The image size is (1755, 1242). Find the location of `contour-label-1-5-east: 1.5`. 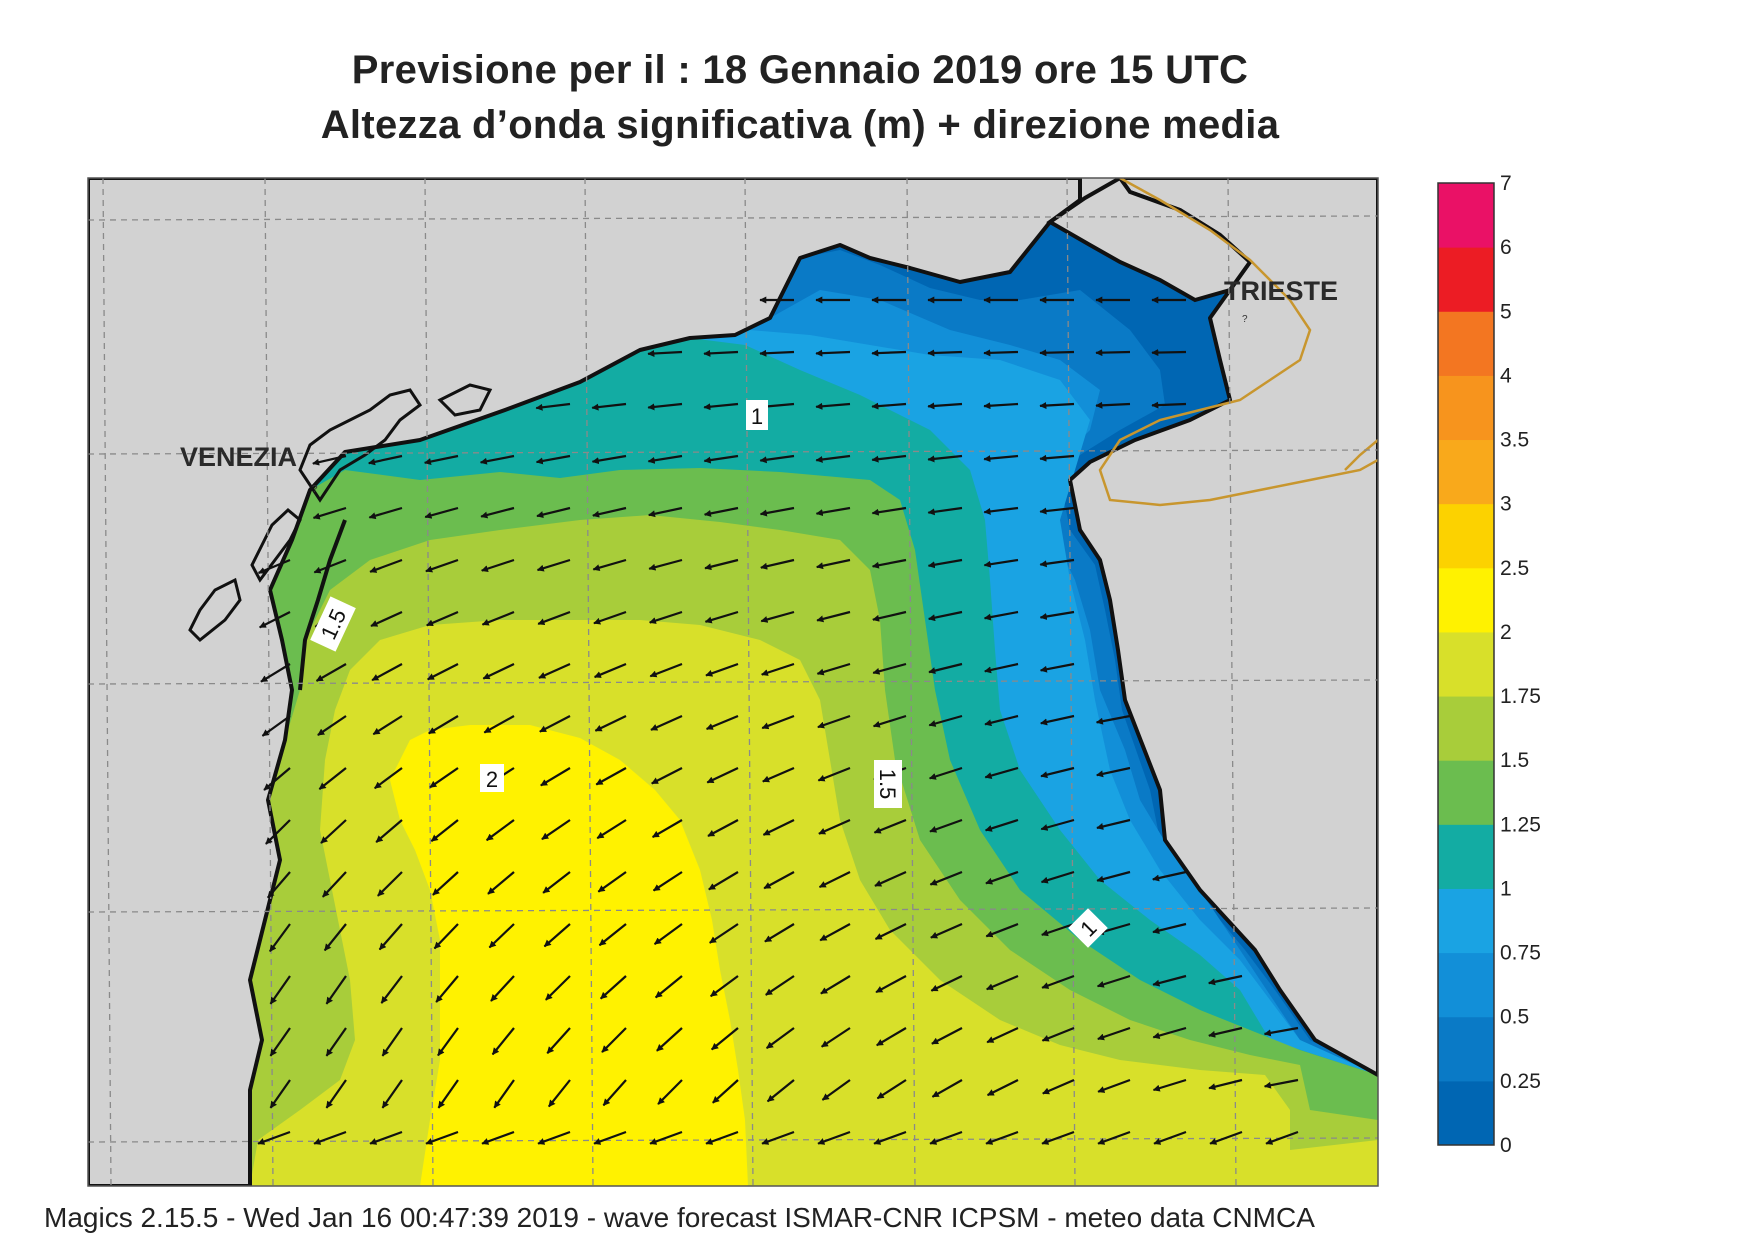

contour-label-1-5-east: 1.5 is located at coordinates (888, 784).